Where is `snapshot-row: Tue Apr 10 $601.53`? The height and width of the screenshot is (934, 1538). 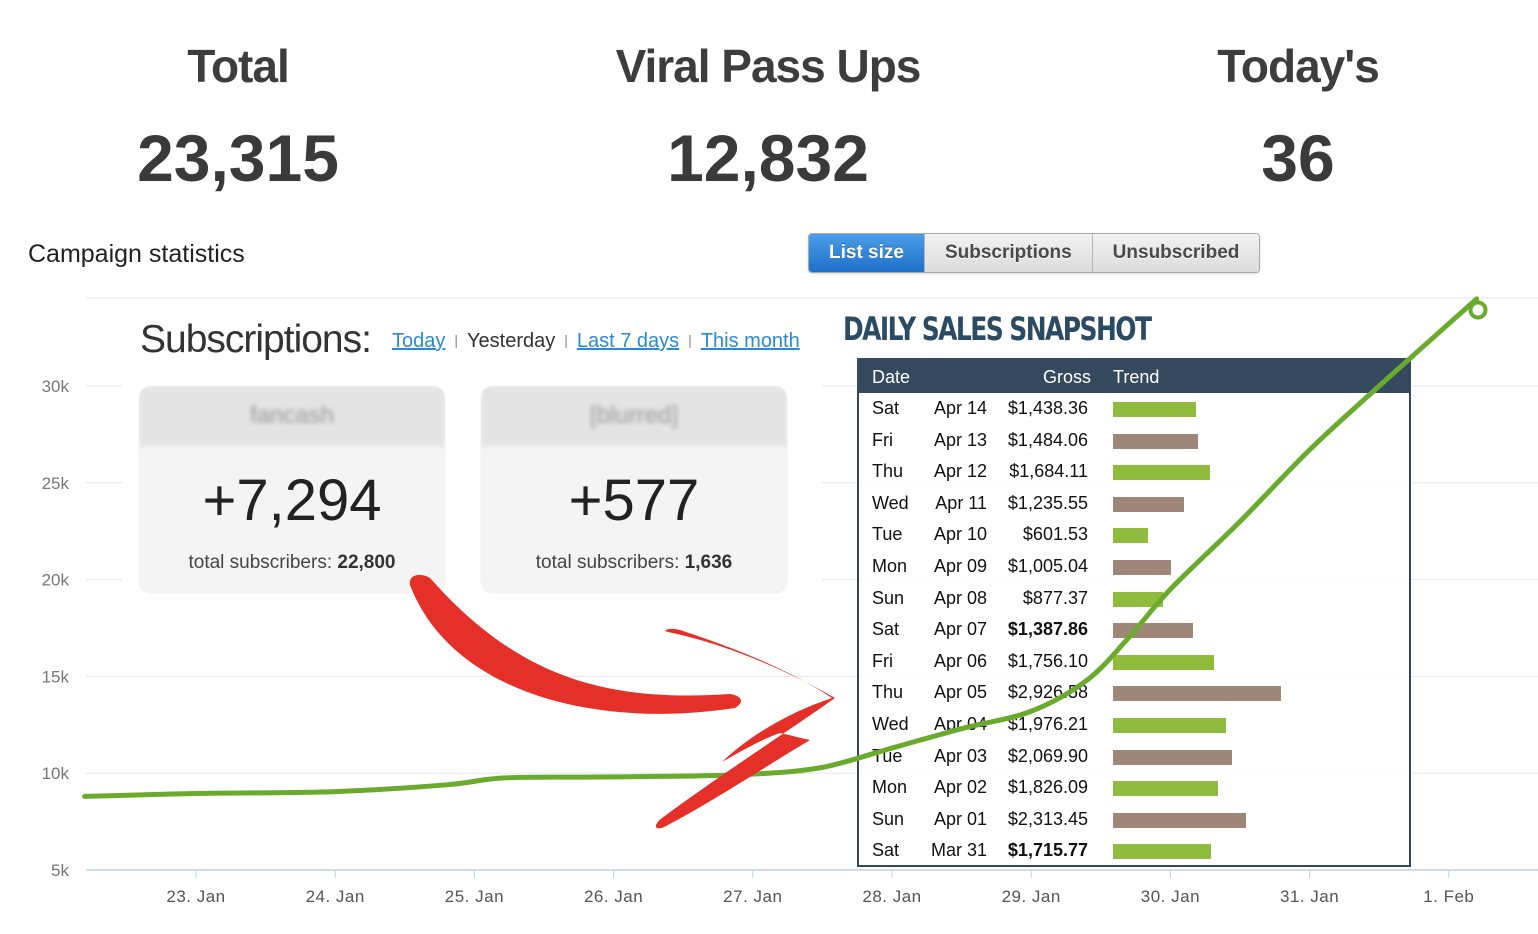
snapshot-row: Tue Apr 10 $601.53 is located at coordinates (1134, 535).